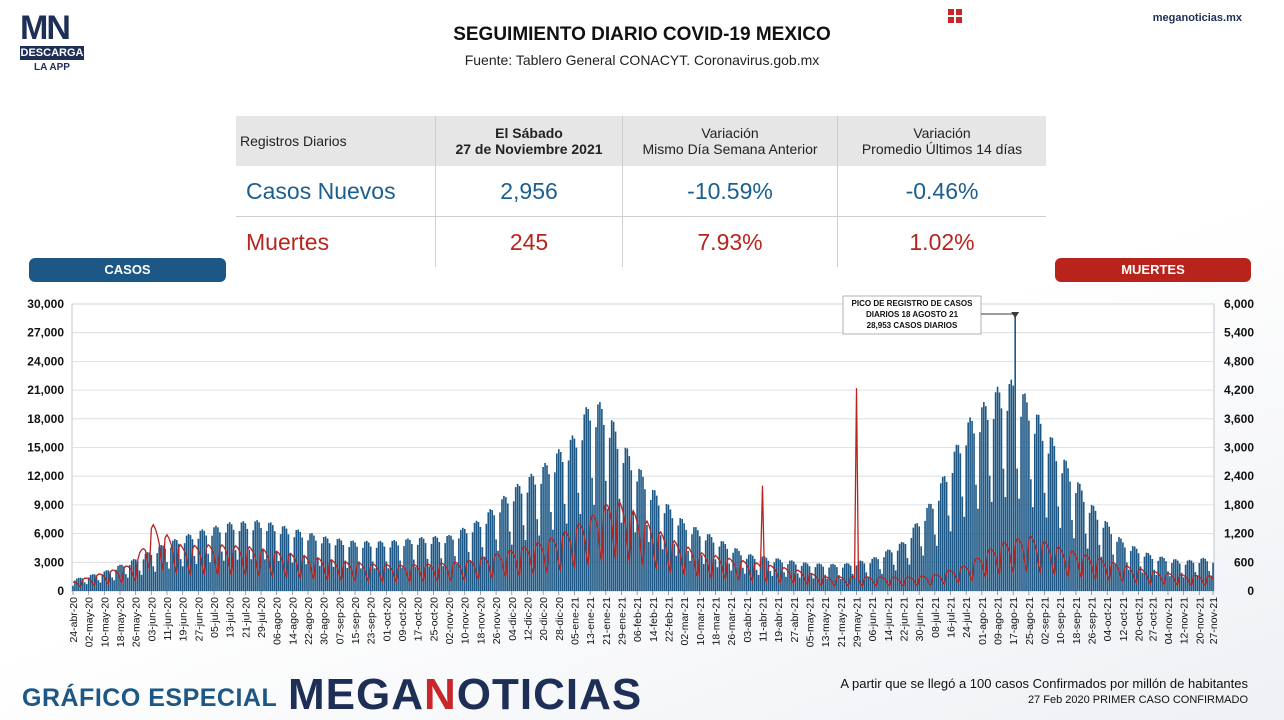 The height and width of the screenshot is (720, 1284). What do you see at coordinates (912, 314) in the screenshot?
I see `peak-annotation-text: DIARIOS 18 AGOSTO 21` at bounding box center [912, 314].